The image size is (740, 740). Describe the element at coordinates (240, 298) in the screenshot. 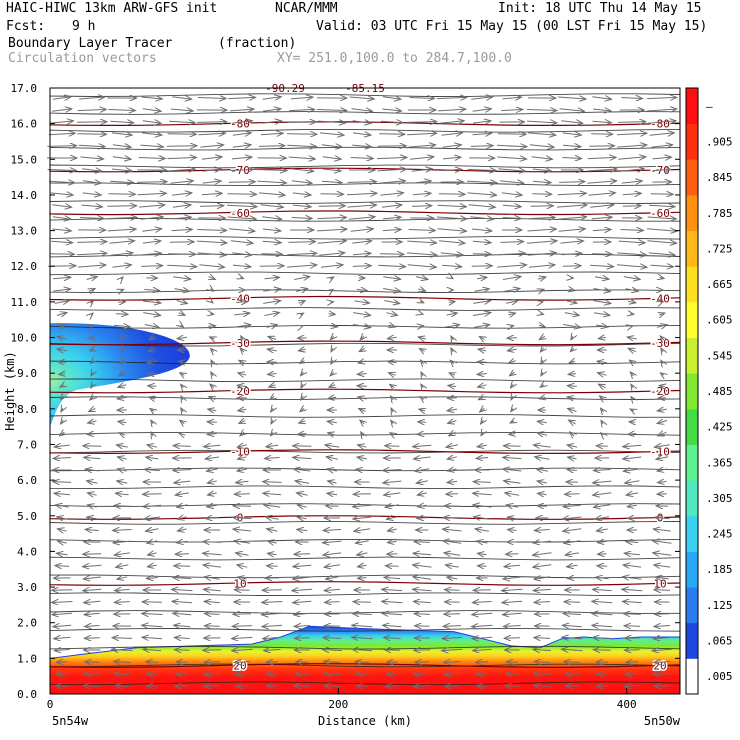

I see `temperature-contour-label: -40` at that location.